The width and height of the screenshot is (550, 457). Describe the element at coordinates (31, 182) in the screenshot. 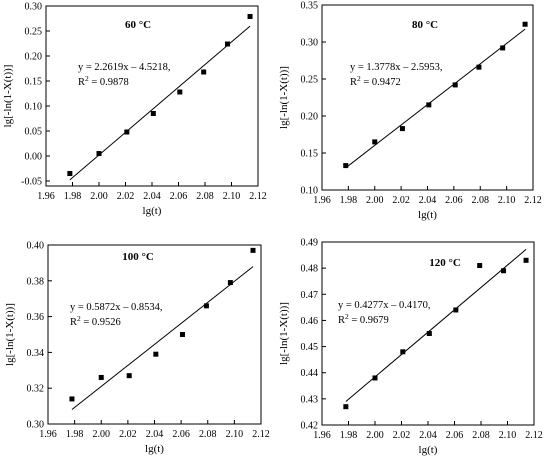

I see `y-tick-label: -0.05` at that location.